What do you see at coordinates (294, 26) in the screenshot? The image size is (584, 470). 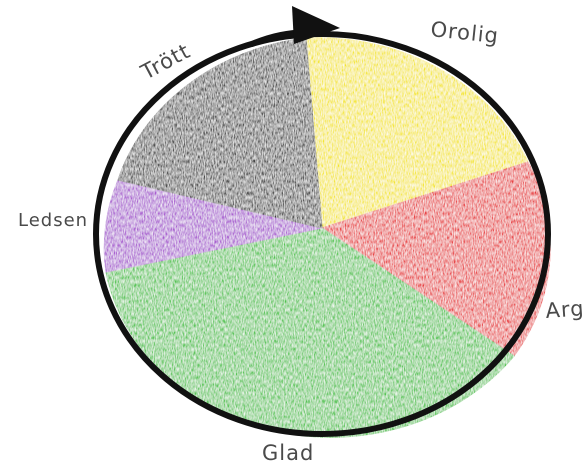 I see `clockwise-arrow-icon` at bounding box center [294, 26].